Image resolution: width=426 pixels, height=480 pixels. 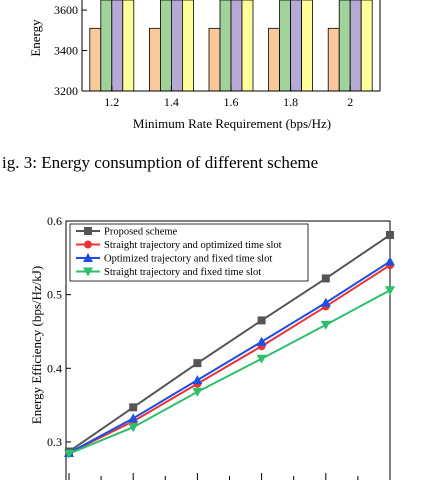 I want to click on bar-1.6-s3, so click(x=247, y=46).